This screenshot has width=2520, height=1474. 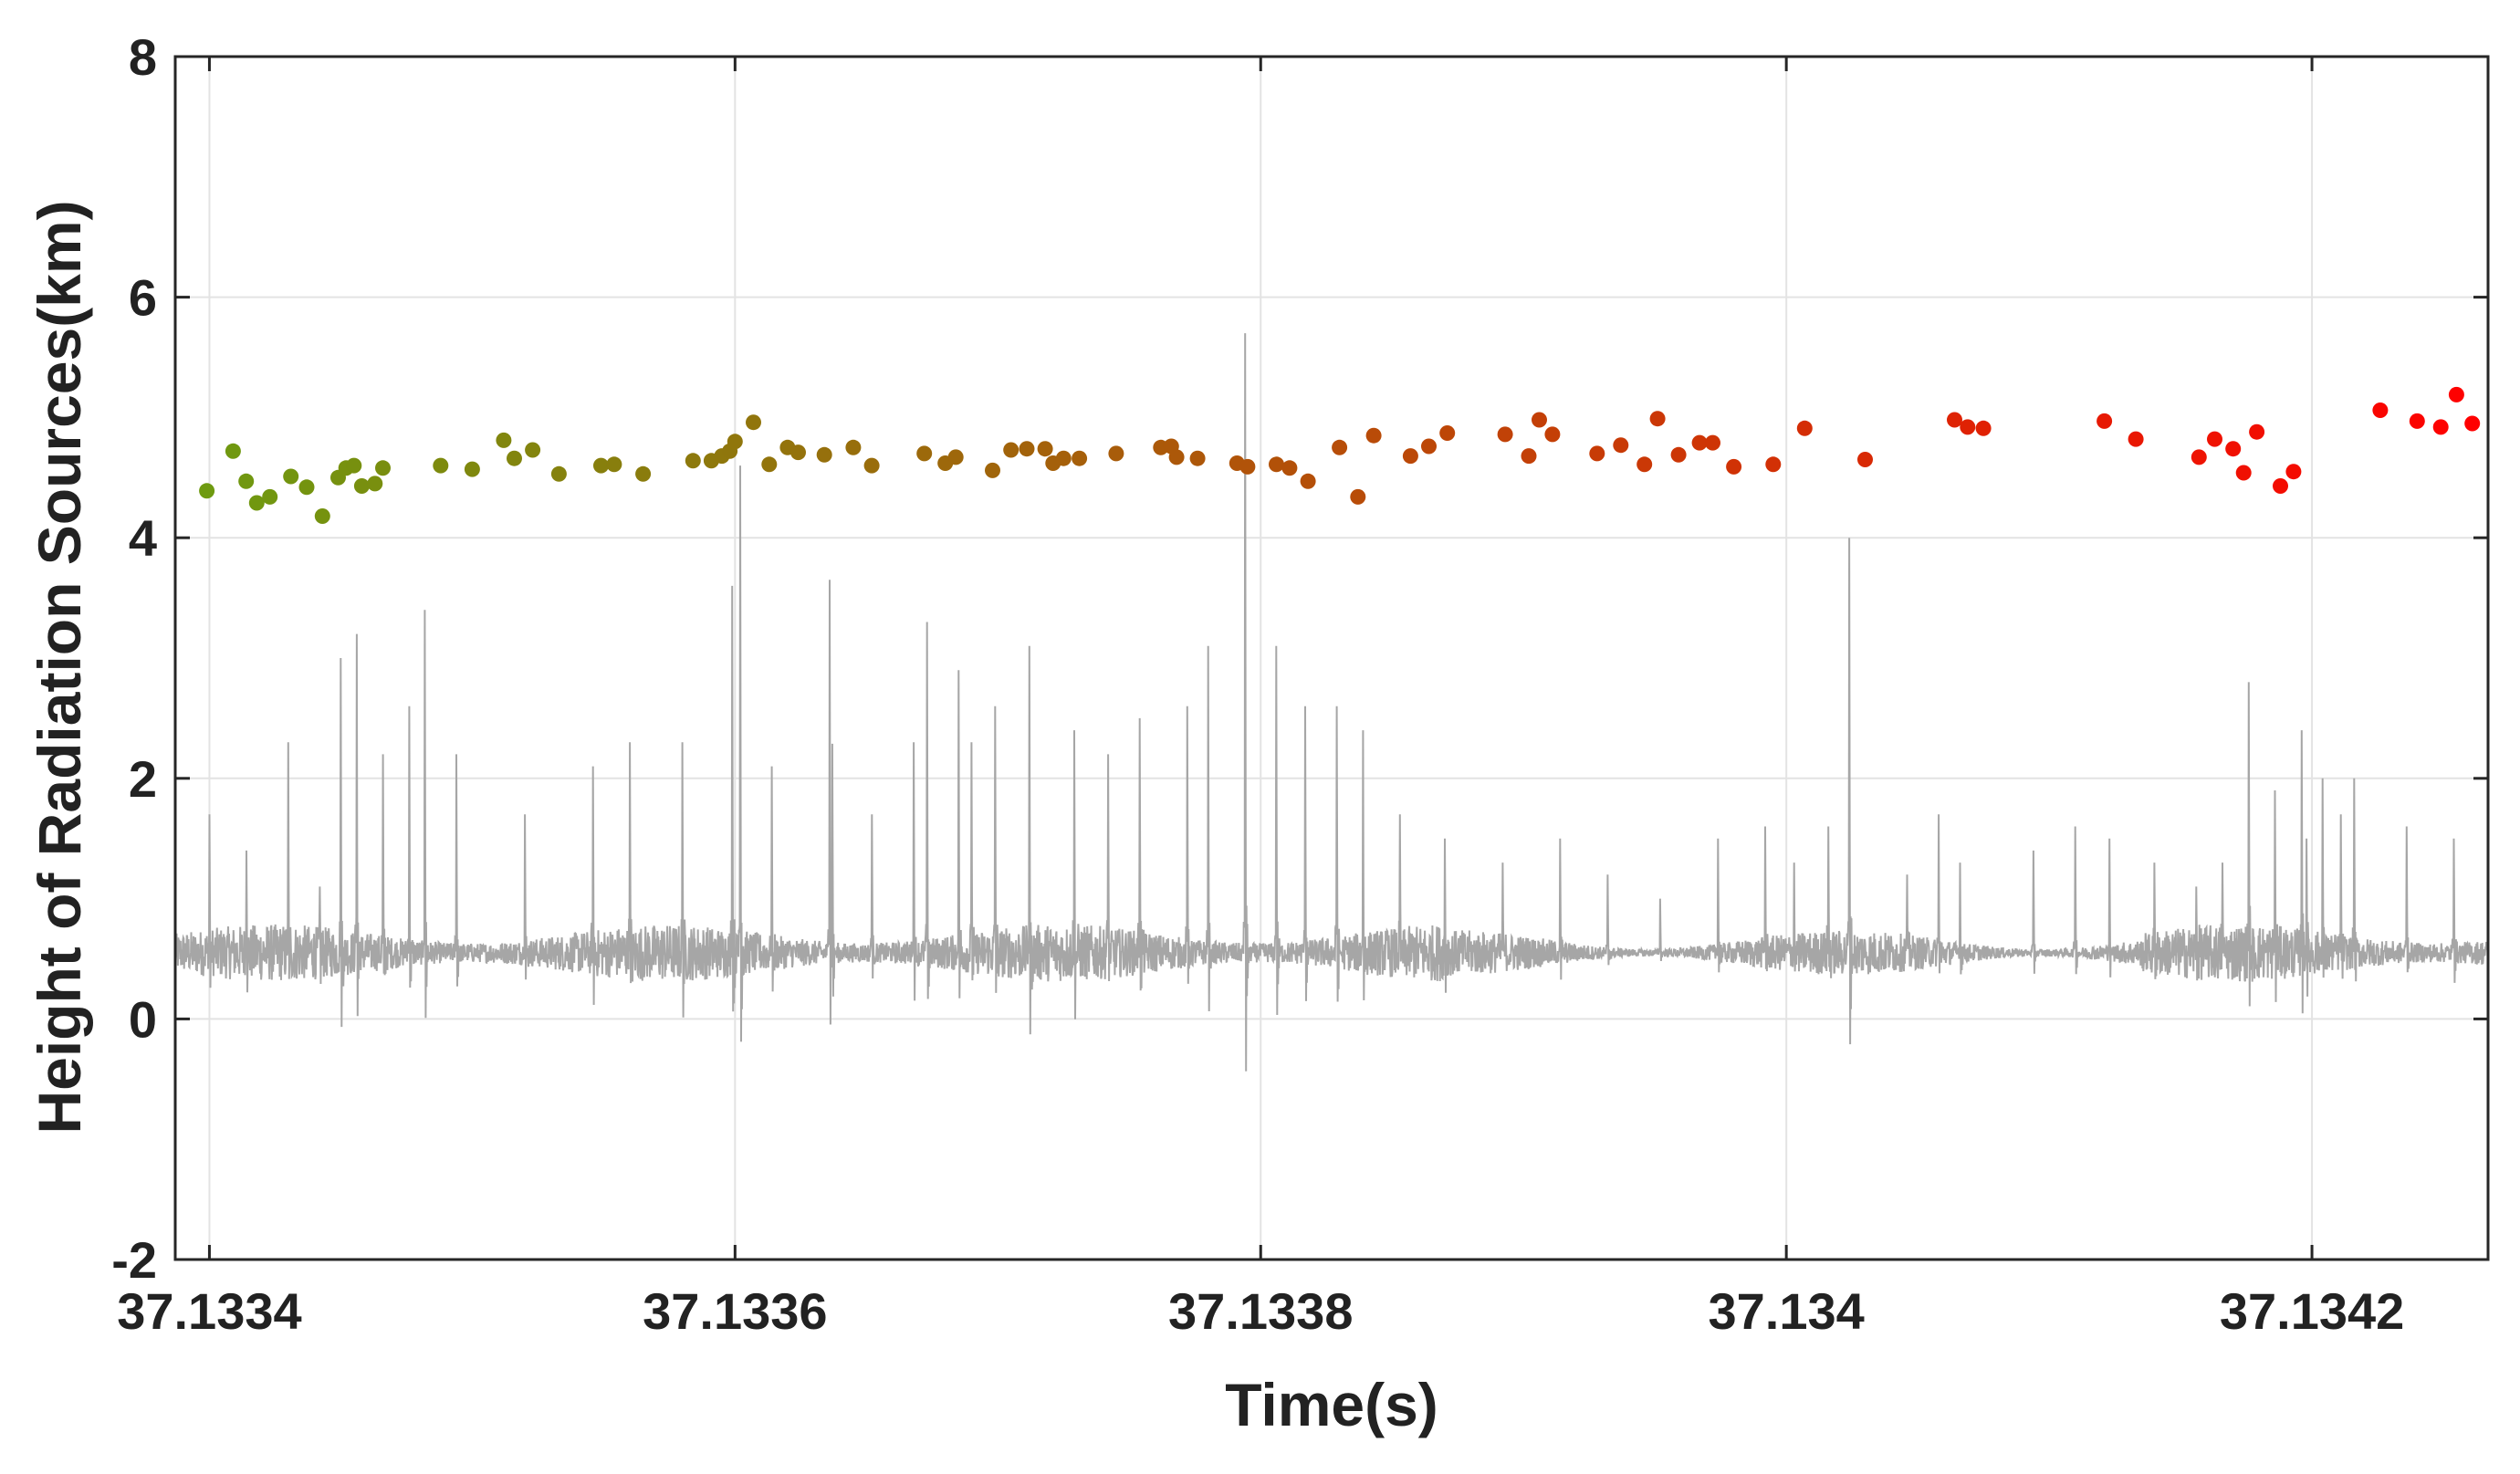 I want to click on y-tick-label: 6, so click(x=143, y=298).